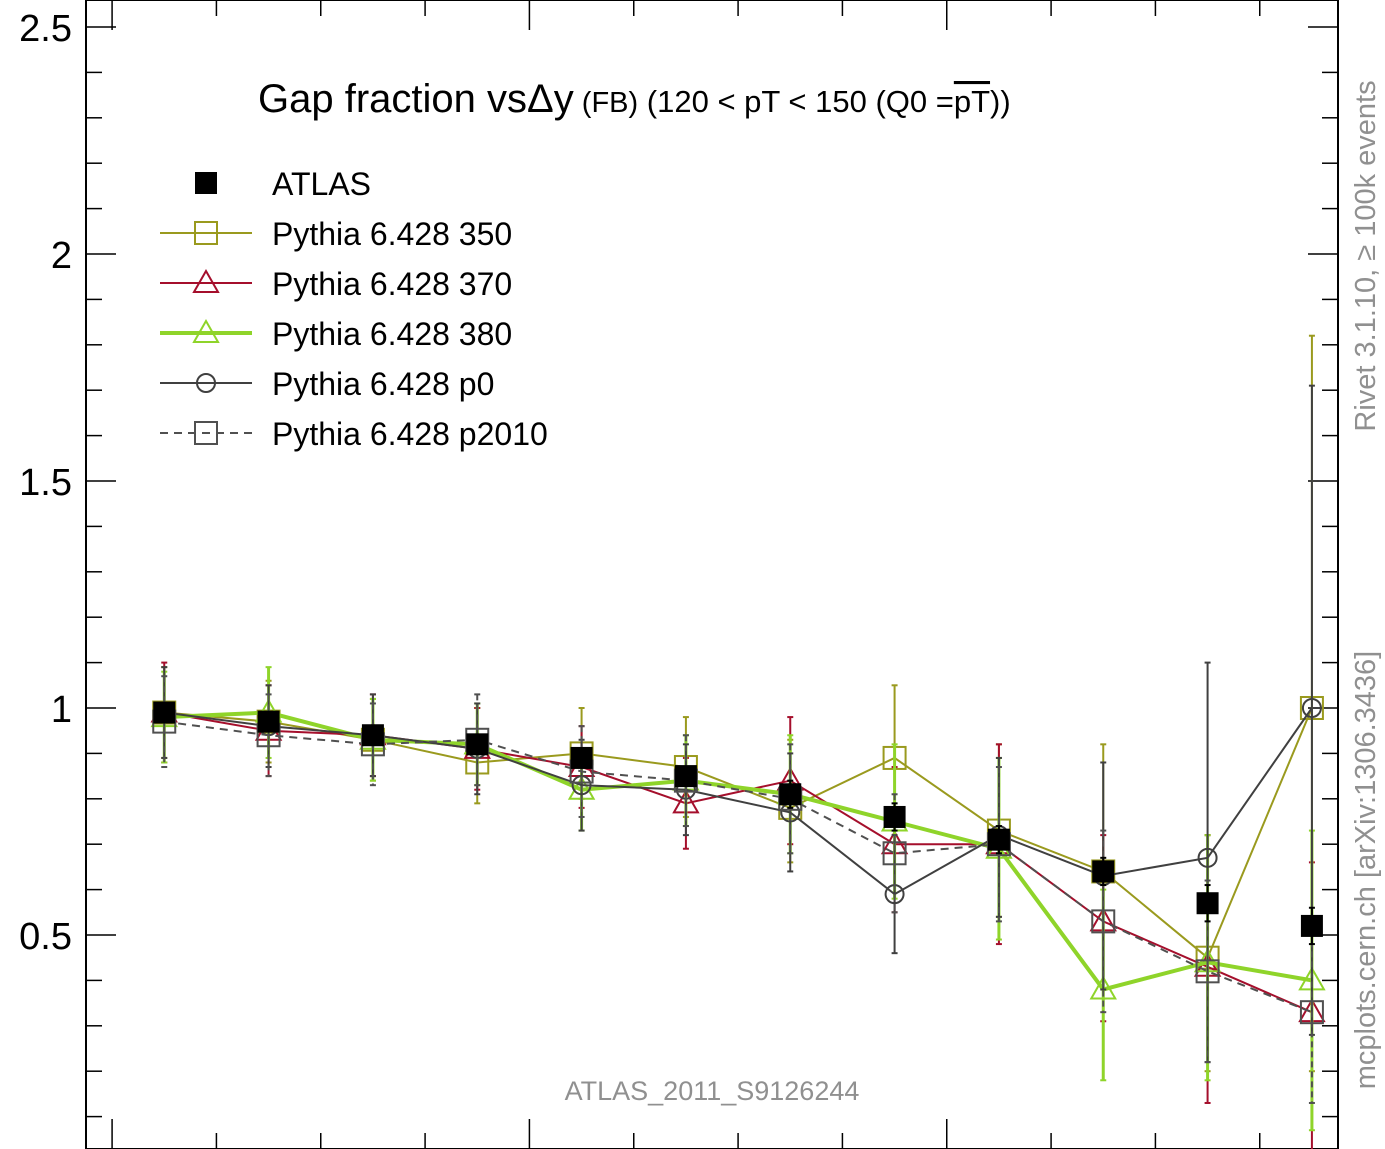 The width and height of the screenshot is (1385, 1149). I want to click on legend-label: Pythia 6.428 370, so click(392, 284).